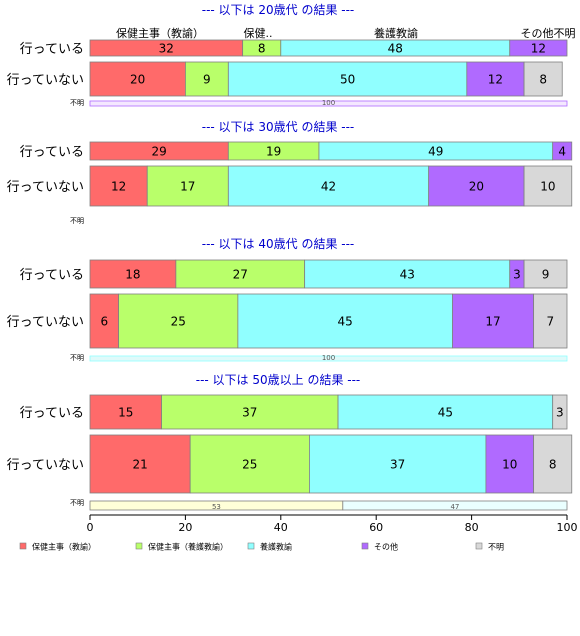 The image size is (580, 636). What do you see at coordinates (435, 152) in the screenshot?
I see `data-label: 49` at bounding box center [435, 152].